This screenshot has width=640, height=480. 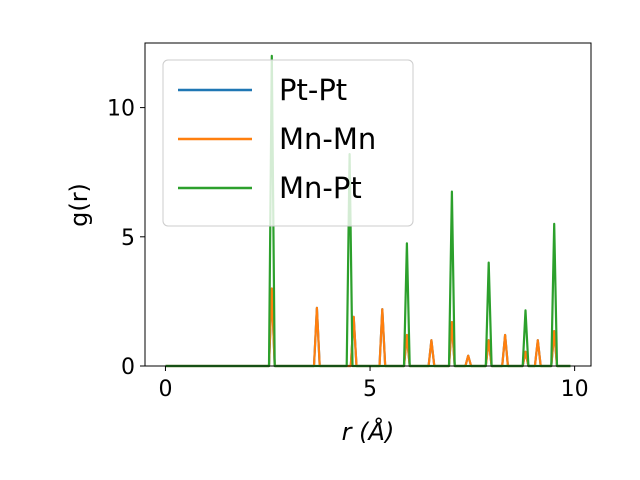 What do you see at coordinates (313, 90) in the screenshot?
I see `legend-label: Pt-Pt` at bounding box center [313, 90].